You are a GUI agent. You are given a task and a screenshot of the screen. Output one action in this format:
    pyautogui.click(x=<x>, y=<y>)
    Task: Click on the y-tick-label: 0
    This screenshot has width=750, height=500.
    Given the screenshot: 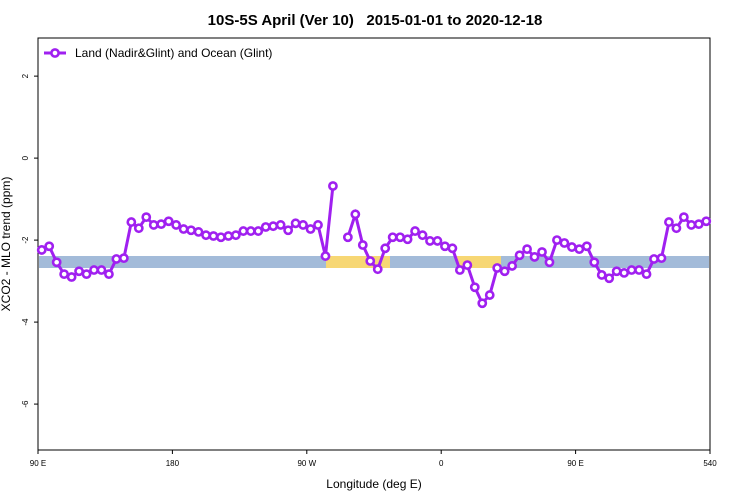 What is the action you would take?
    pyautogui.click(x=25, y=157)
    